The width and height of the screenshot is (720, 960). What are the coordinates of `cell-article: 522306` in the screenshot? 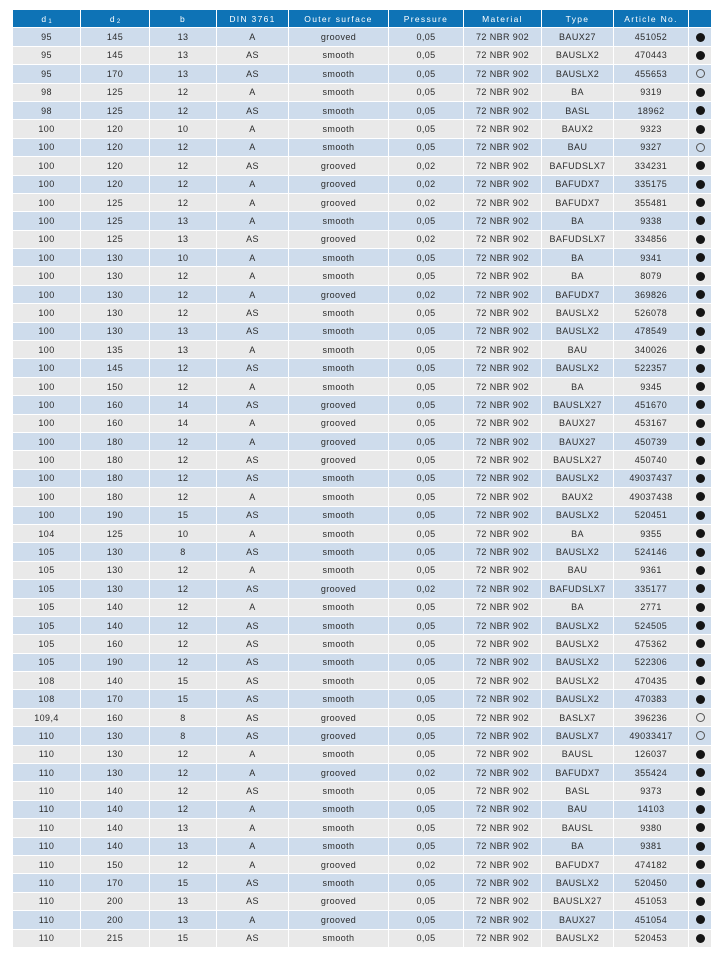 It's located at (651, 662).